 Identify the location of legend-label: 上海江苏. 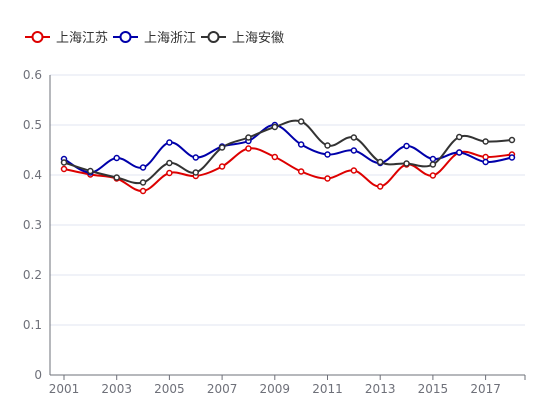
(82, 38).